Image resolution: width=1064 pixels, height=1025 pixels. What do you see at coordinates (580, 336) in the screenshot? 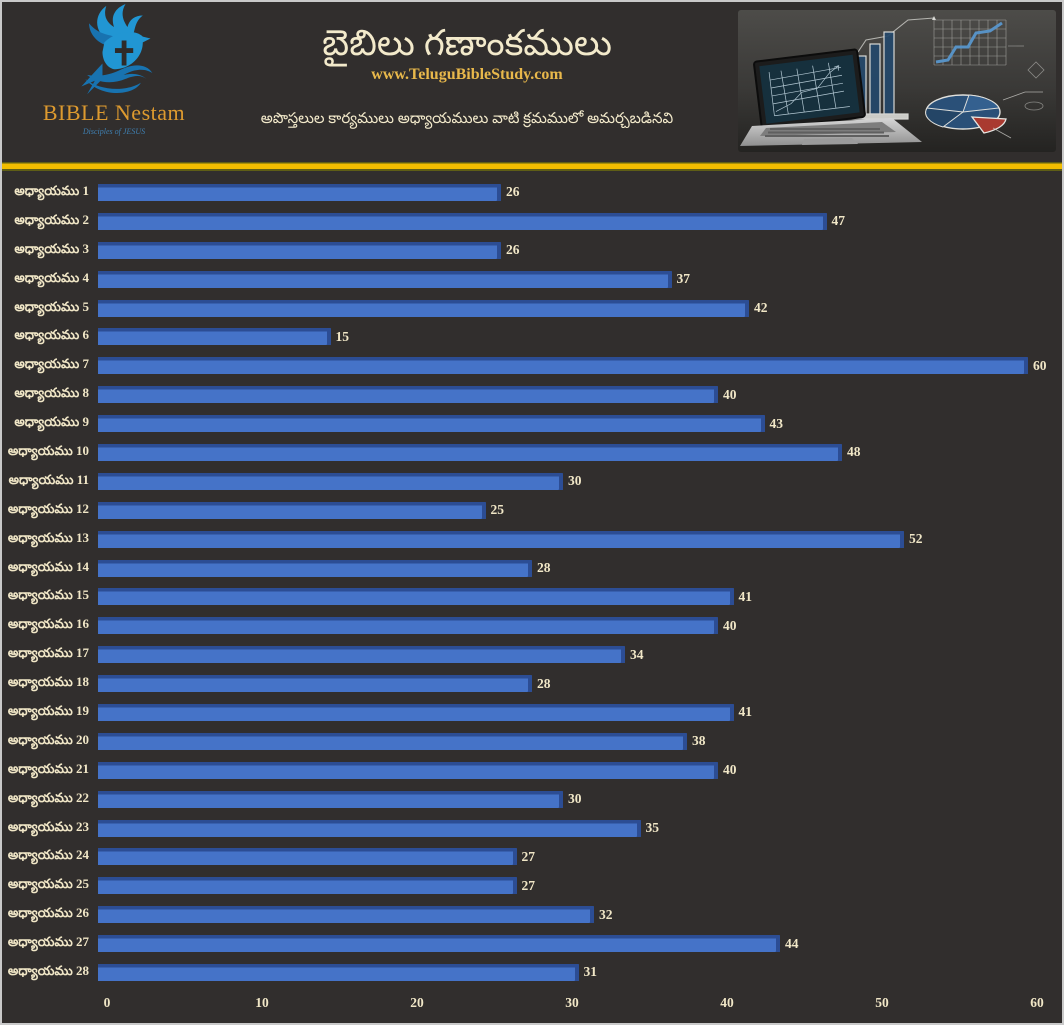
I see `bar-track: 15` at bounding box center [580, 336].